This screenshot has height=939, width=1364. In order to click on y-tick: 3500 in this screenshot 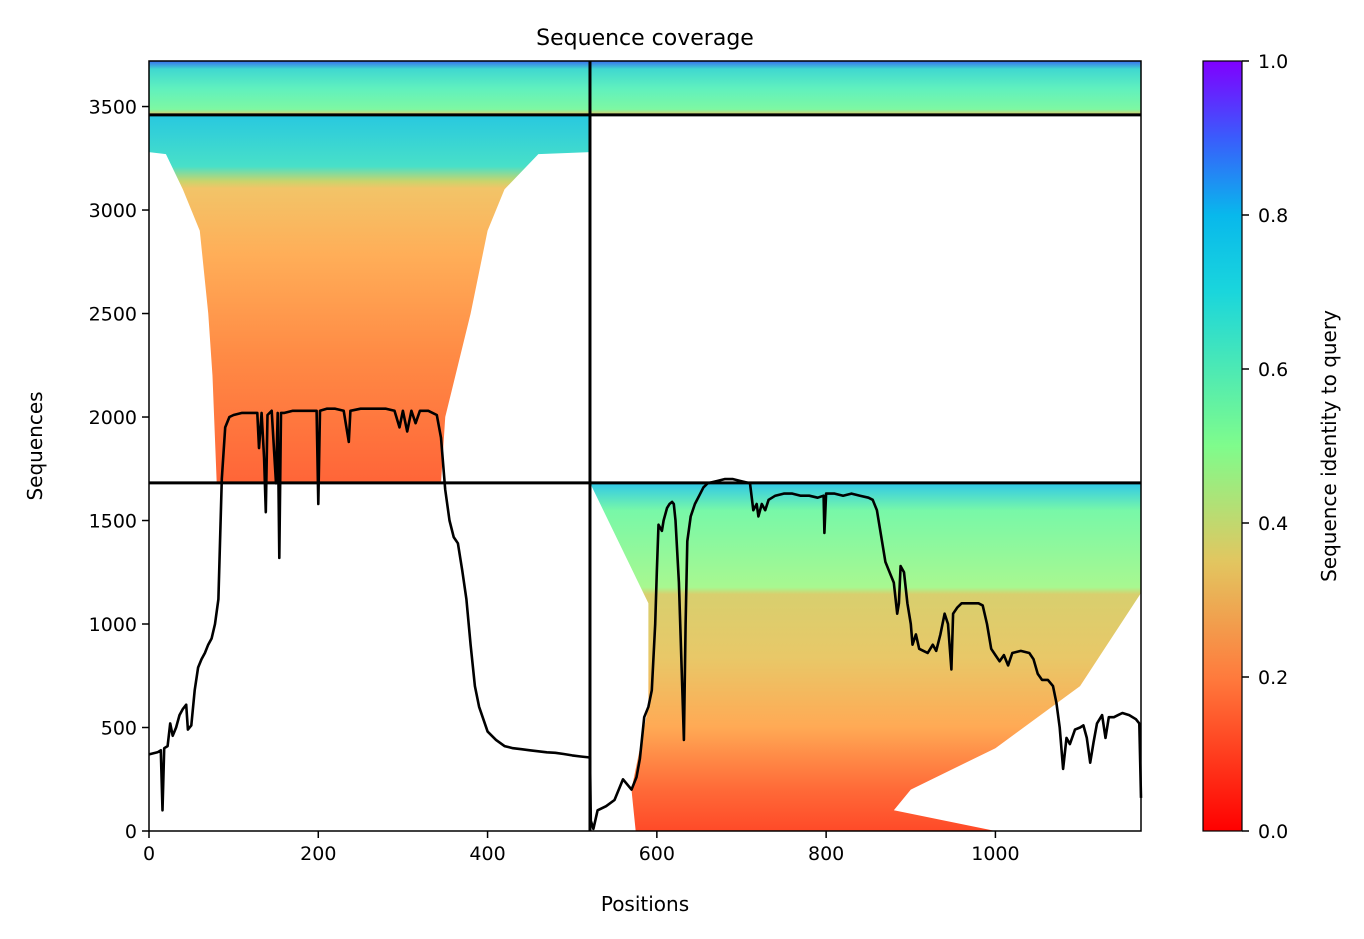, I will do `click(119, 108)`.